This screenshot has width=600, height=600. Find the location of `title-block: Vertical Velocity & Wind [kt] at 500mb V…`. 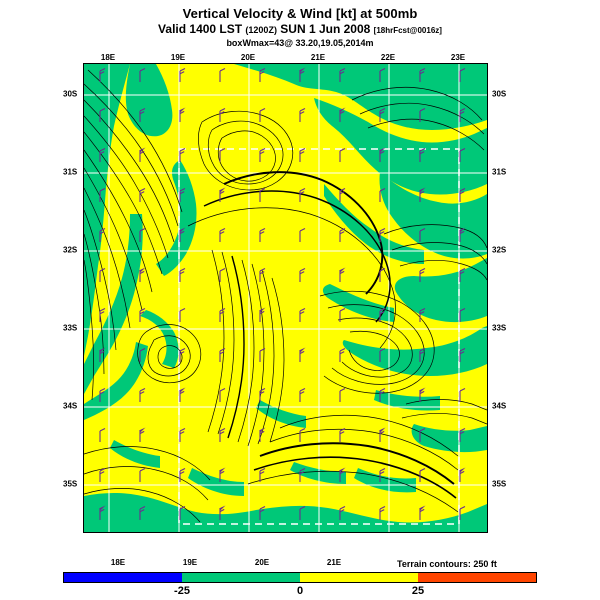

title-block: Vertical Velocity & Wind [kt] at 500mb V… is located at coordinates (300, 27).